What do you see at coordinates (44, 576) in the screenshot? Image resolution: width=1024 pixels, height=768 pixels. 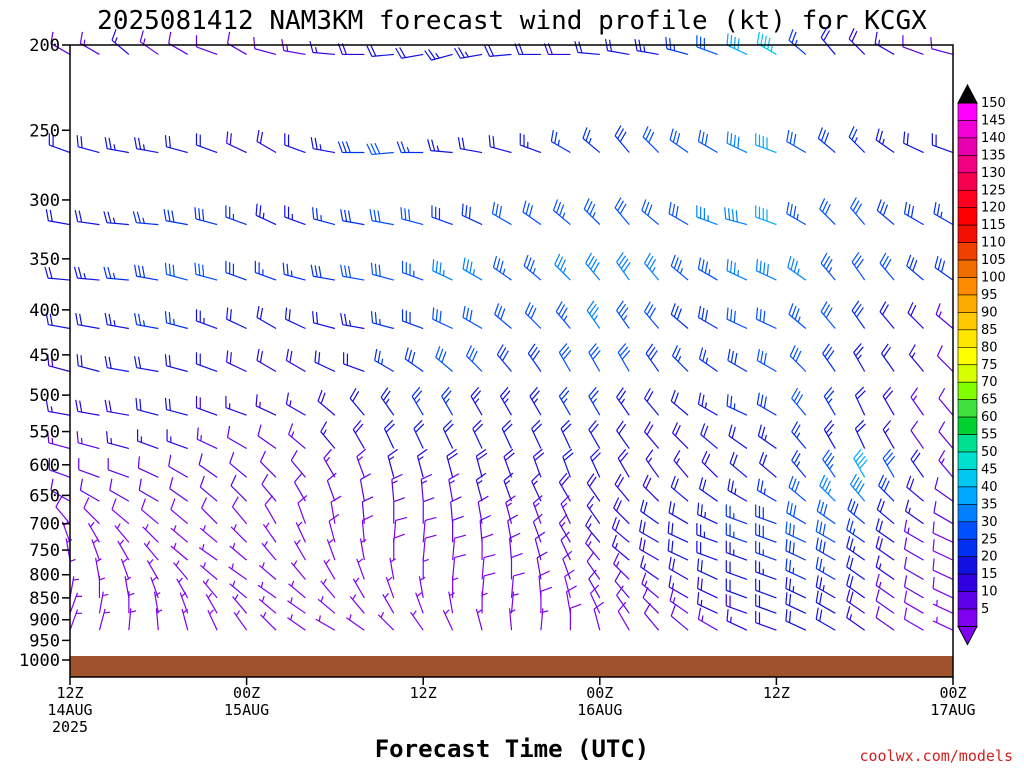 I see `y-tick-label: 800` at bounding box center [44, 576].